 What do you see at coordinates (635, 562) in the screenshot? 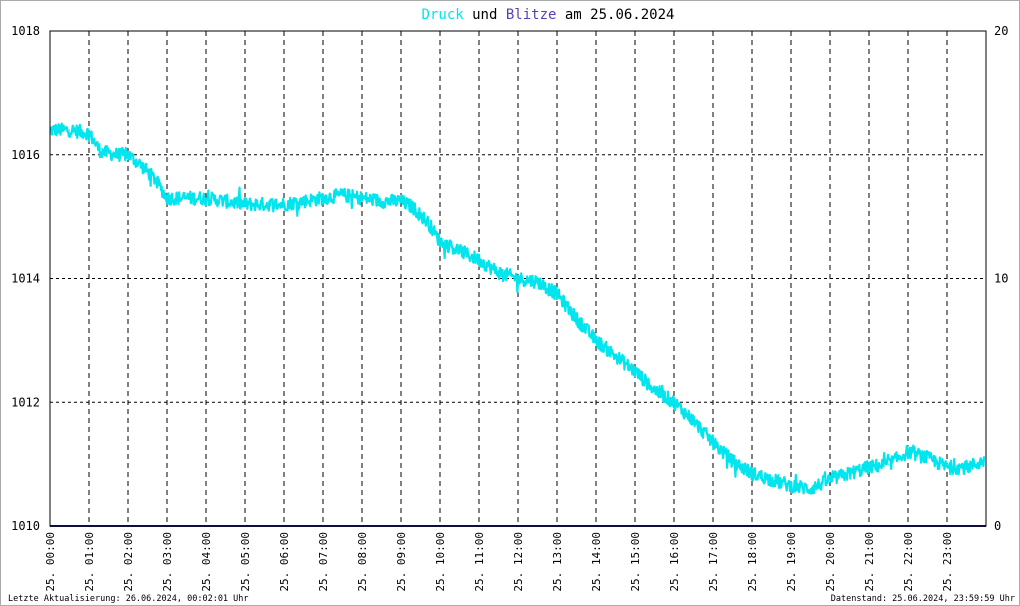
I see `x-tick-label-15: 25. 15:00` at bounding box center [635, 562].